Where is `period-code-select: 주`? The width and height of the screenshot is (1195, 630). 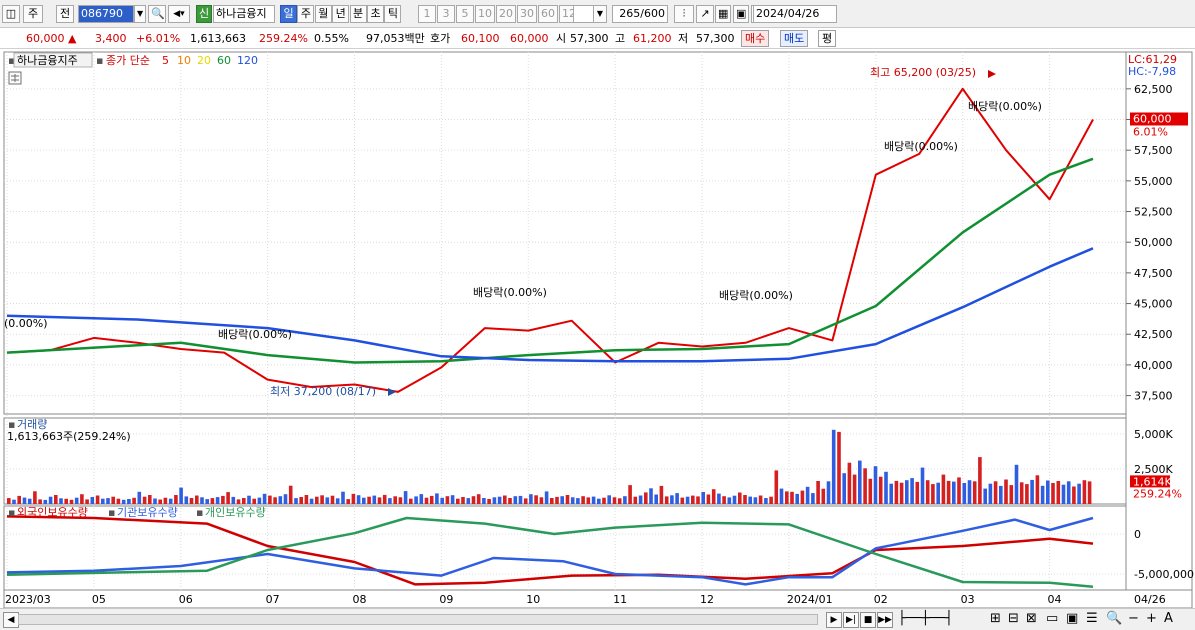 period-code-select: 주 is located at coordinates (33, 14).